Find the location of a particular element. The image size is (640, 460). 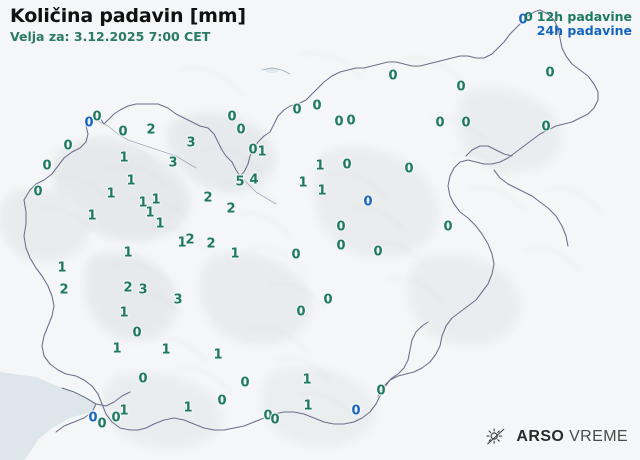

logo-text: ARSO VREME is located at coordinates (572, 437).